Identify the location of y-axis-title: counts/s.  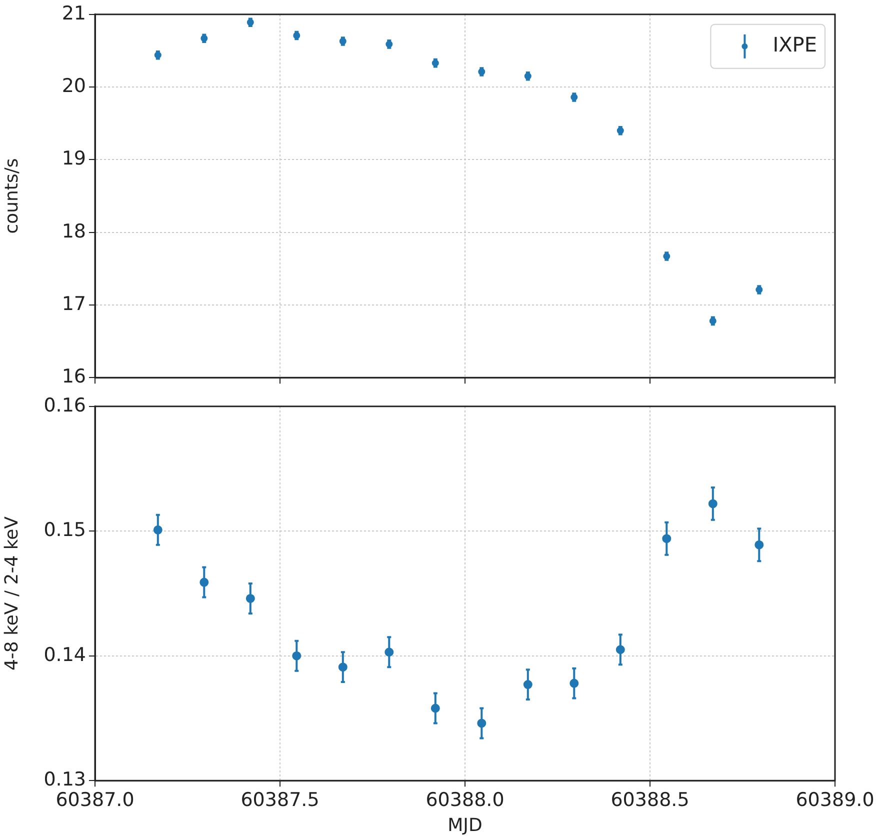
(11, 196).